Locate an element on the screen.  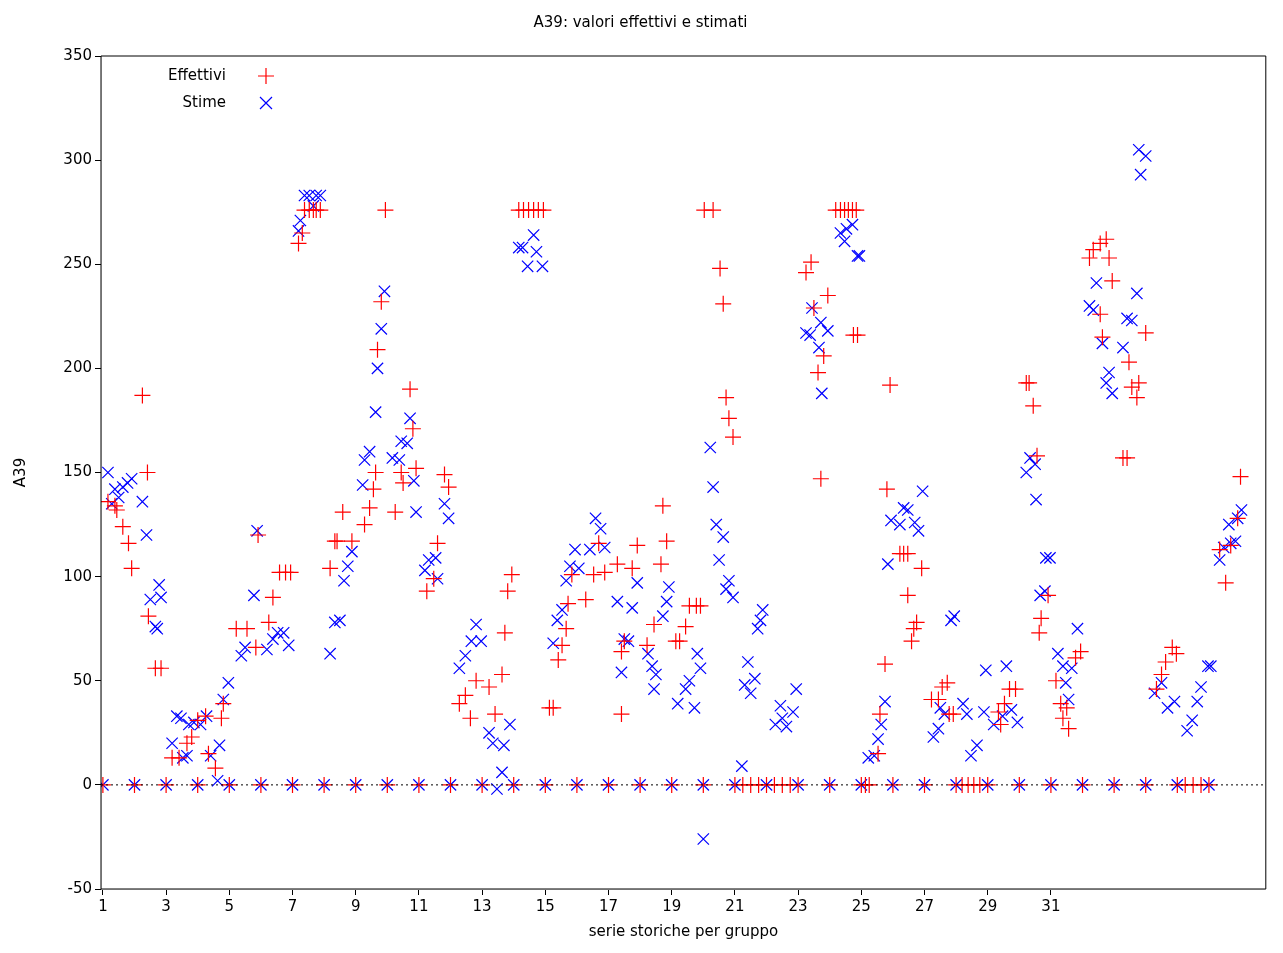
y-tick-label: 150 is located at coordinates (77, 471).